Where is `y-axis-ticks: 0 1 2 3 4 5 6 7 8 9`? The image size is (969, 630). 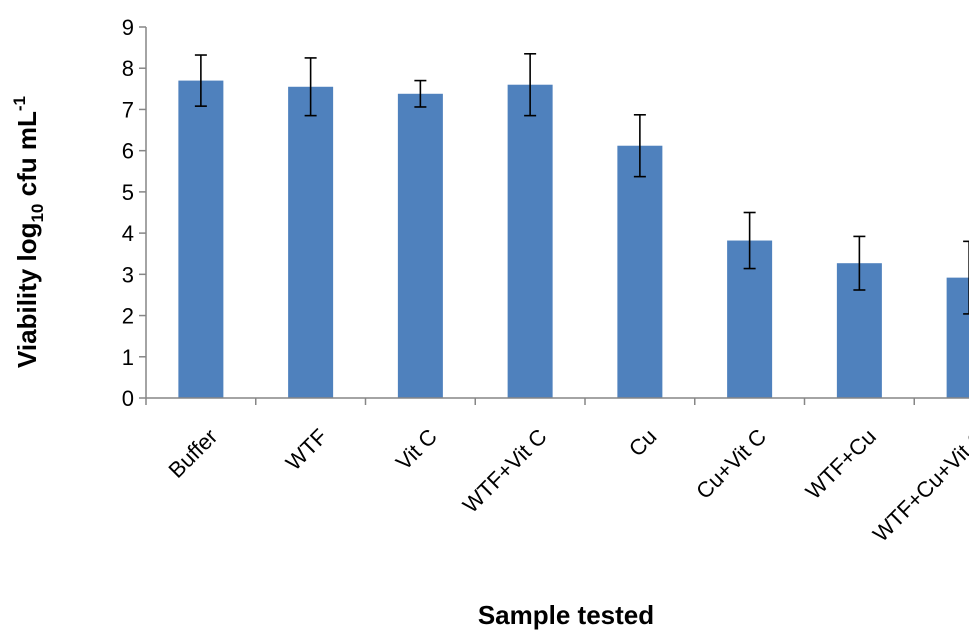
y-axis-ticks: 0 1 2 3 4 5 6 7 8 9 is located at coordinates (134, 213).